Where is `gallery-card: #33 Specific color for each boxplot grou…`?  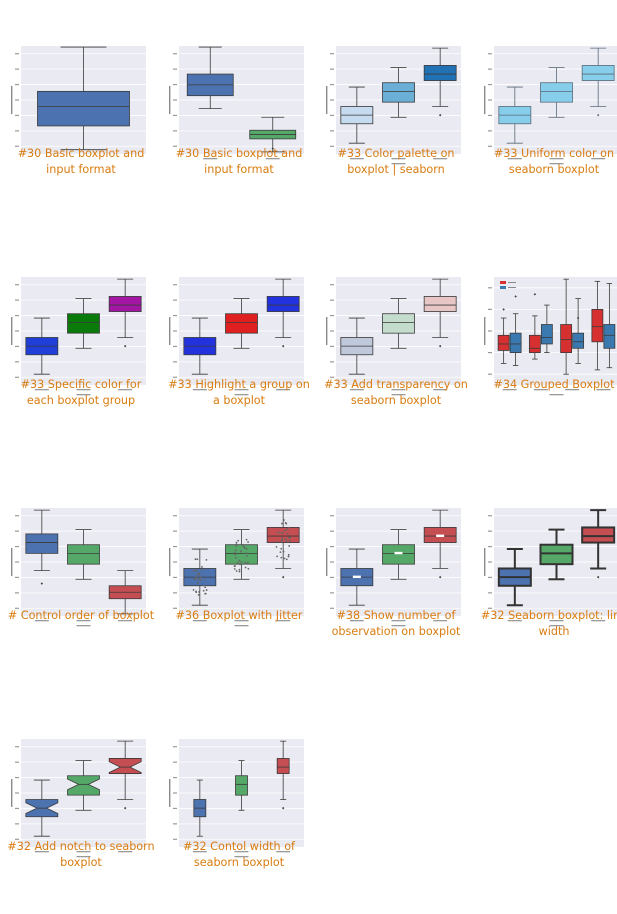
gallery-card: #33 Specific color for each boxplot grou… is located at coordinates (81, 333).